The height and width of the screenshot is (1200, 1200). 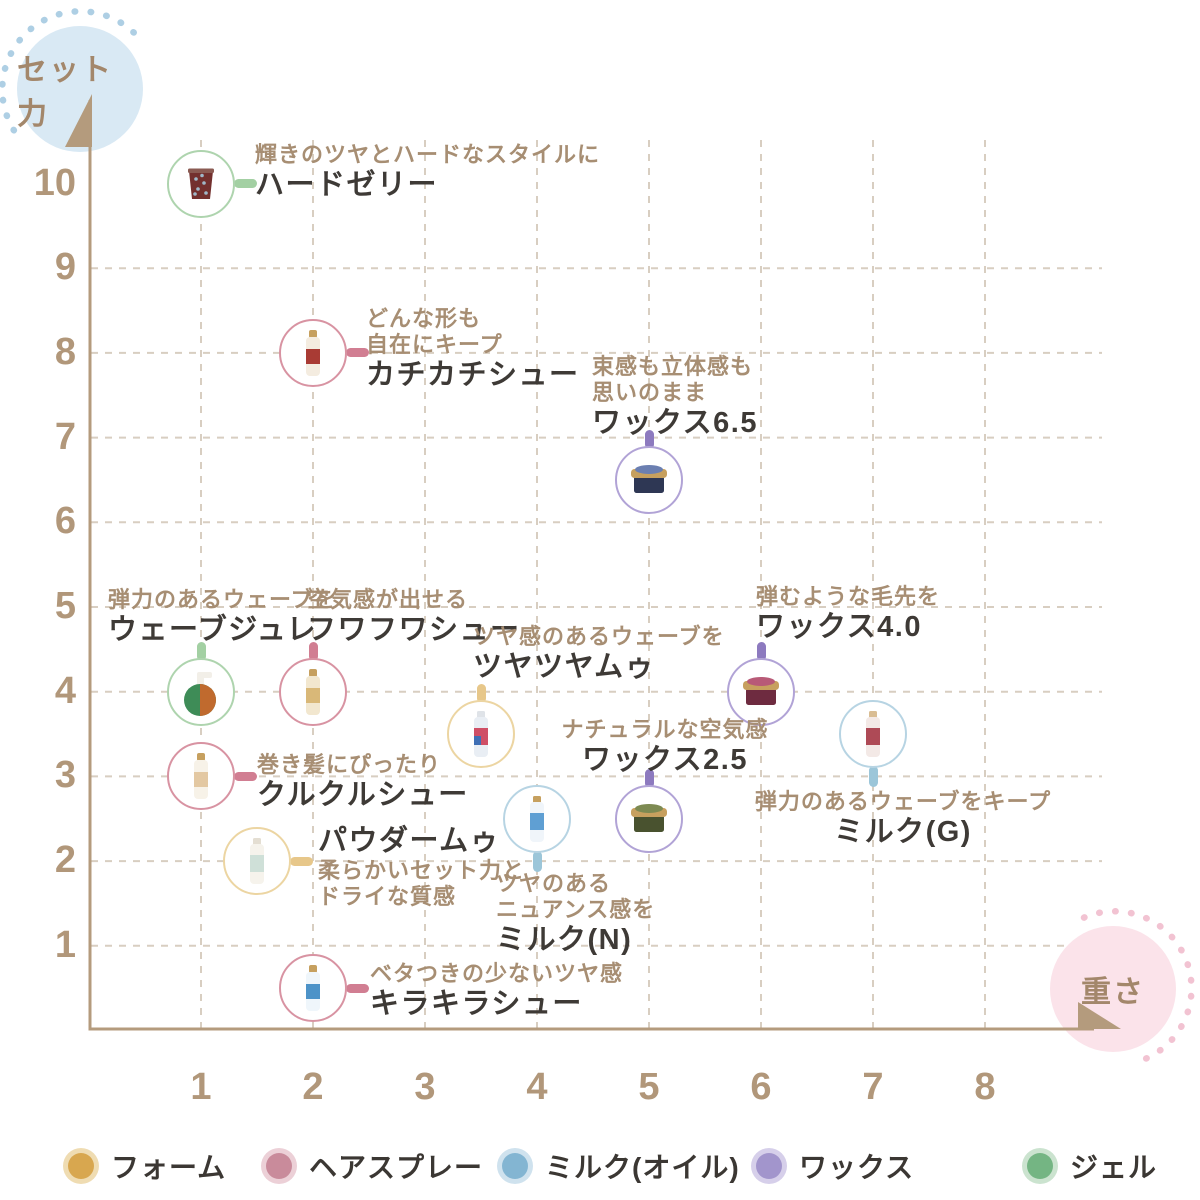 What do you see at coordinates (65, 944) in the screenshot?
I see `y-tick-1: 1` at bounding box center [65, 944].